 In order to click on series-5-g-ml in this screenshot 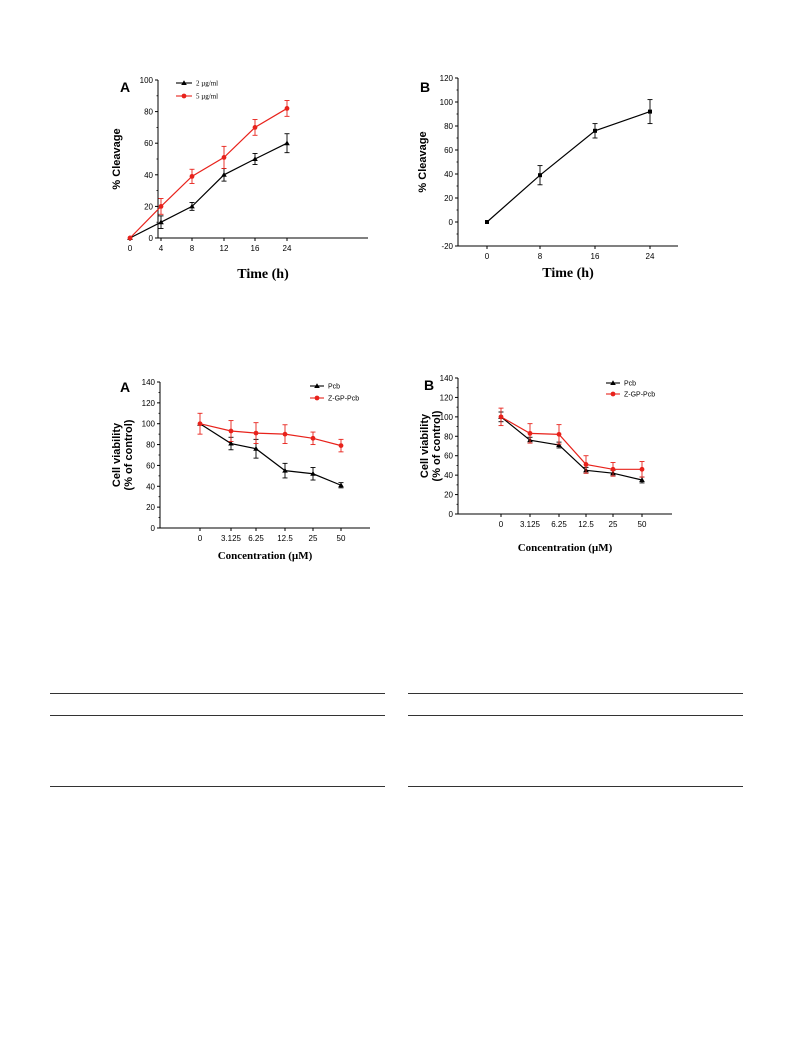, I will do `click(208, 170)`.